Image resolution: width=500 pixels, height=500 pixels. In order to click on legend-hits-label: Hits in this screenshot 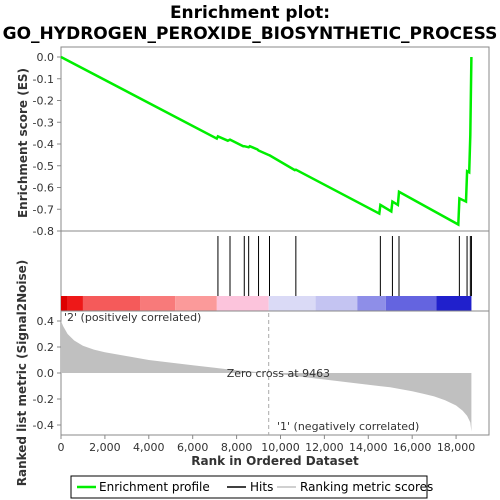, I will do `click(261, 487)`.